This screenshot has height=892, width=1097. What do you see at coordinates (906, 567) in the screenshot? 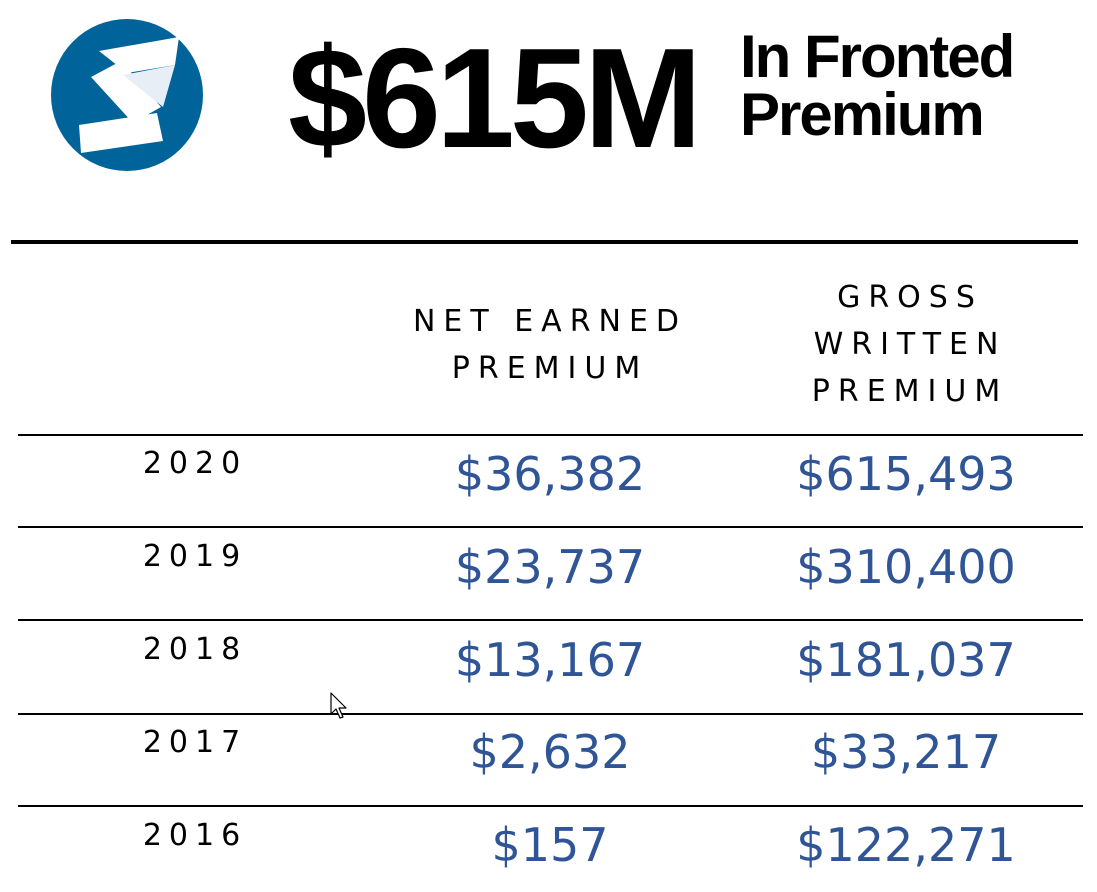
I see `gross-written-premium-2019: $310,400` at bounding box center [906, 567].